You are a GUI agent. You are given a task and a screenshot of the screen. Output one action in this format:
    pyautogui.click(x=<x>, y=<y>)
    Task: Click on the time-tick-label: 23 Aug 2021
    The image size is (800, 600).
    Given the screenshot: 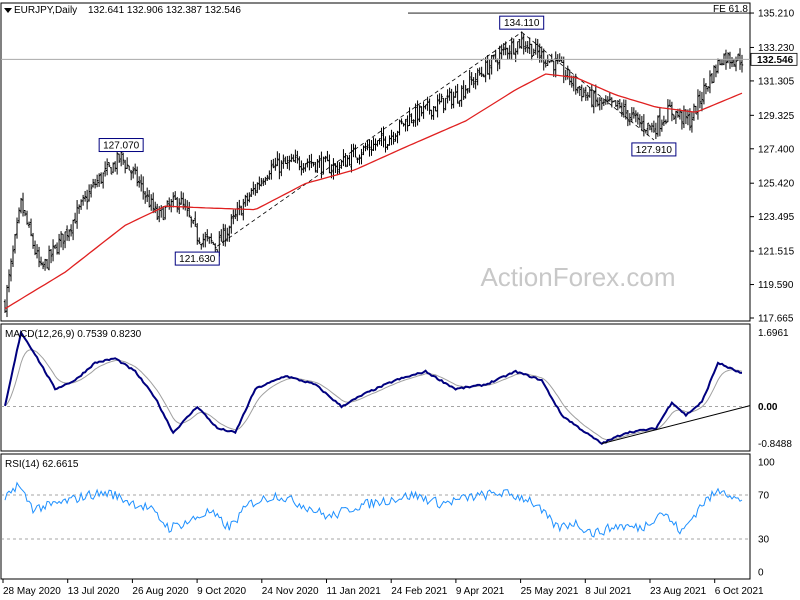 What is the action you would take?
    pyautogui.click(x=678, y=591)
    